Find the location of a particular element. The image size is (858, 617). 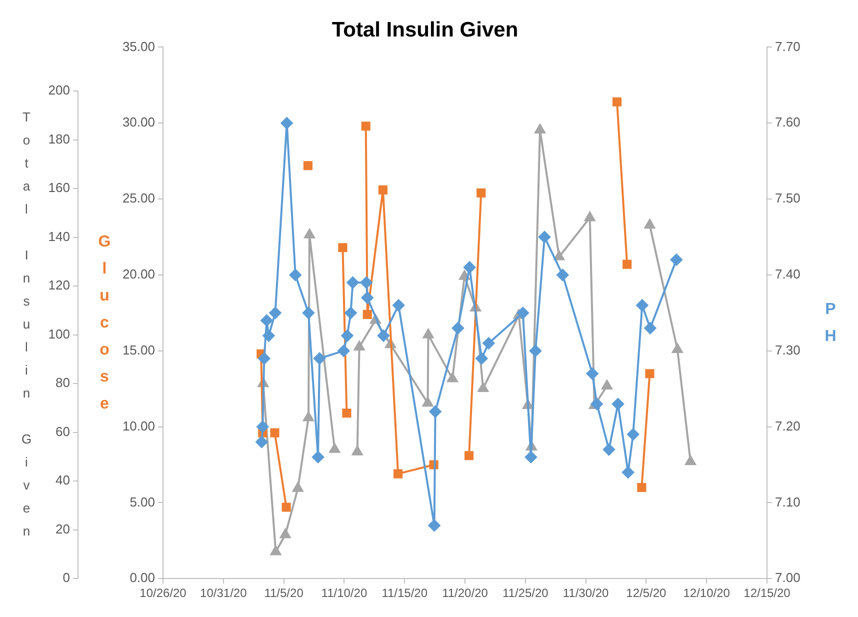

y2-tick-label: 7.70 is located at coordinates (787, 46).